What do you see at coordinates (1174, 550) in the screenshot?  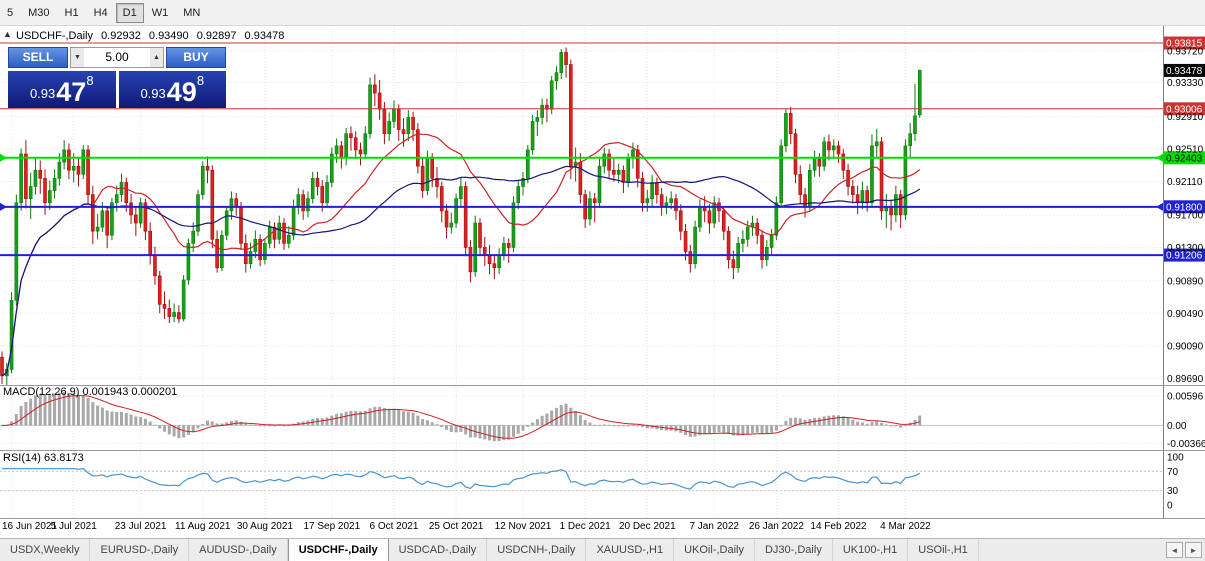 I see `tabs-scroll-left-icon: ◄` at bounding box center [1174, 550].